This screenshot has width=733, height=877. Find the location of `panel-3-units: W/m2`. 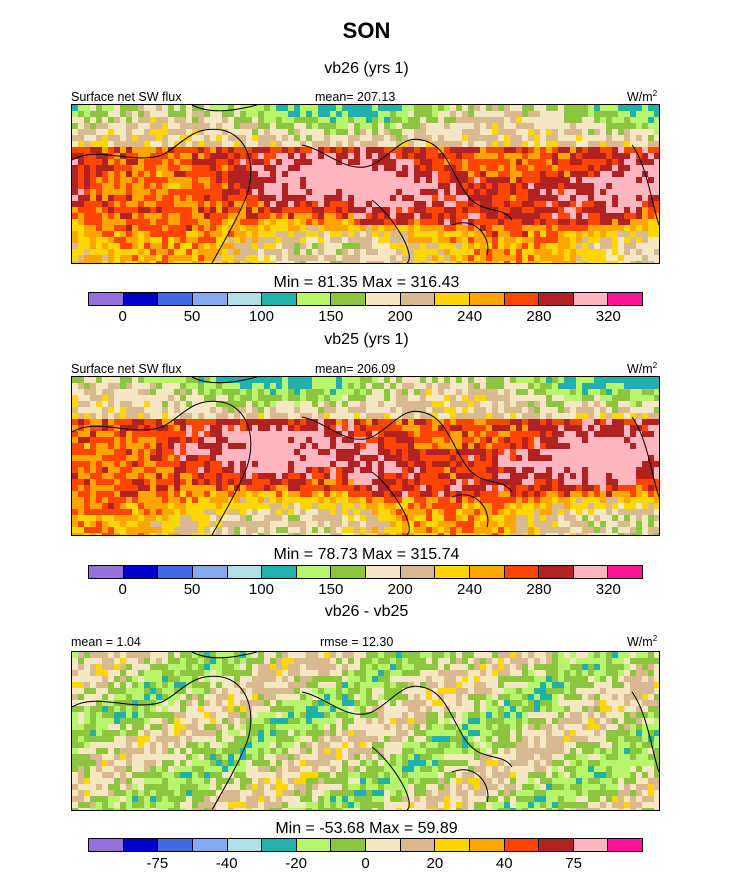

panel-3-units: W/m2 is located at coordinates (642, 642).